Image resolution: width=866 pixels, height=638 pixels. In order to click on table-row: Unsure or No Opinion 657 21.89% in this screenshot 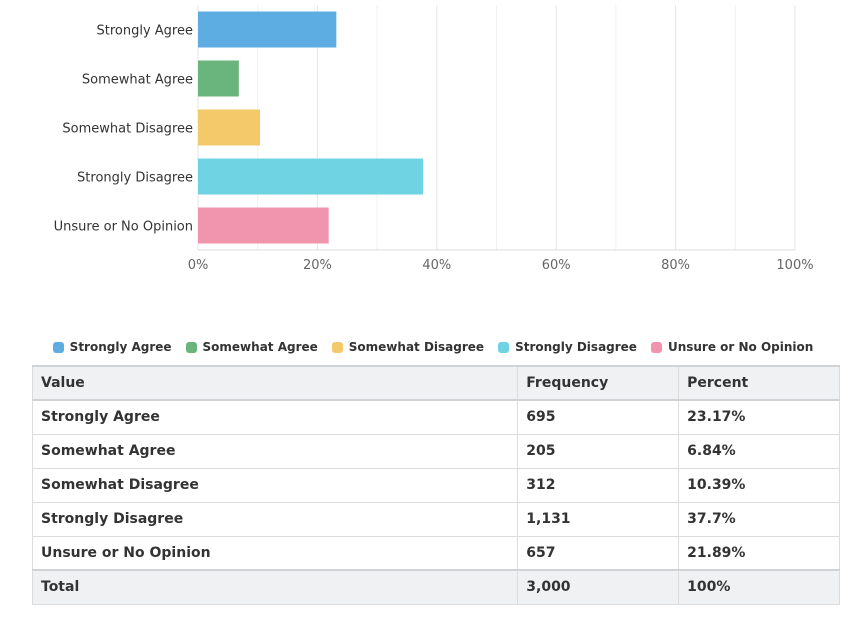, I will do `click(435, 553)`.